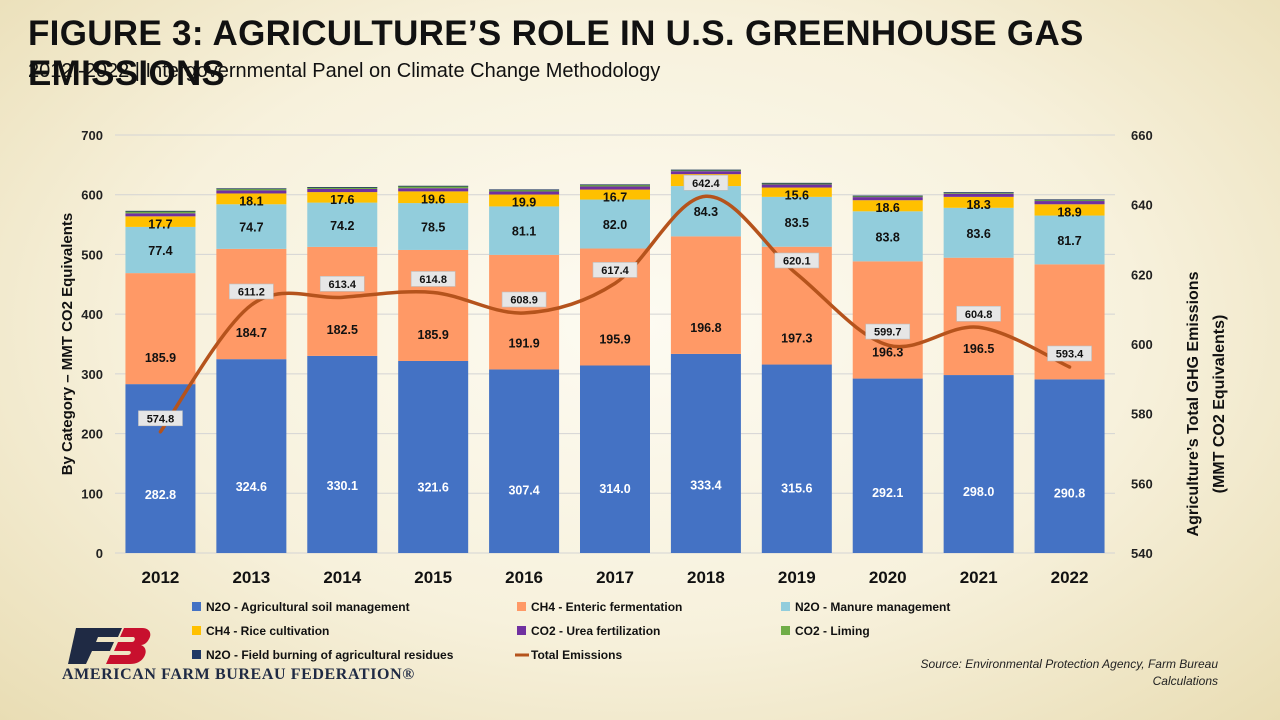  What do you see at coordinates (160, 251) in the screenshot?
I see `bar-data-label: 77.4` at bounding box center [160, 251].